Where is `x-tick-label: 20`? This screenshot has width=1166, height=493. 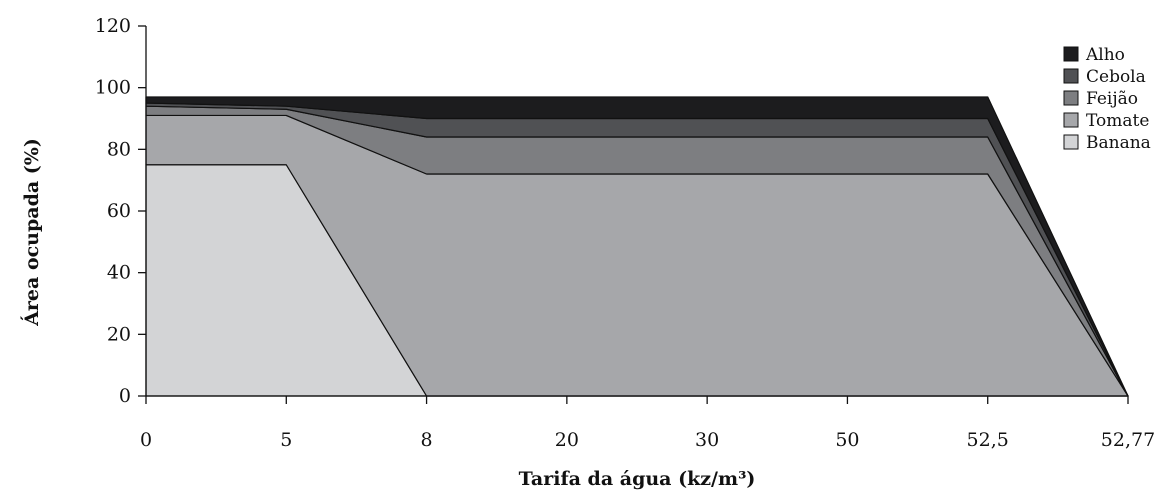
x-tick-label: 20 is located at coordinates (567, 440).